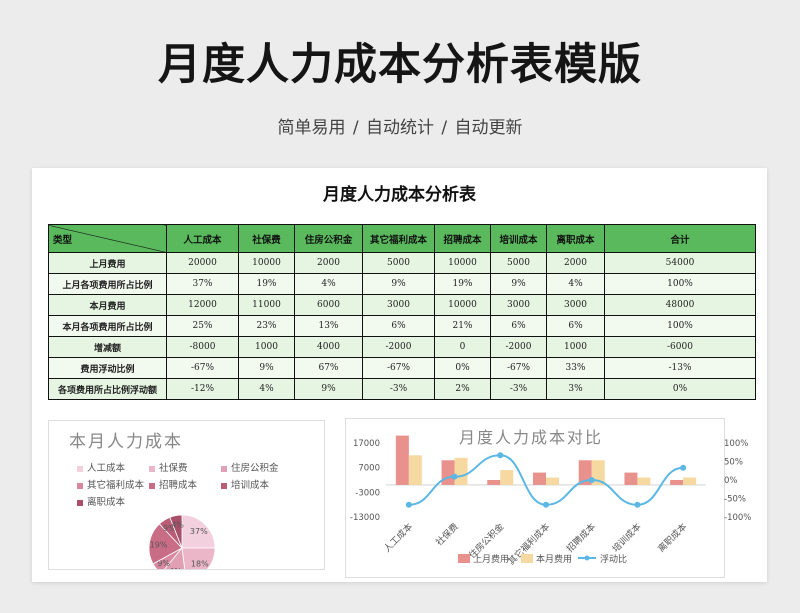 This screenshot has width=800, height=613. What do you see at coordinates (328, 326) in the screenshot?
I see `table-cell: 13%` at bounding box center [328, 326].